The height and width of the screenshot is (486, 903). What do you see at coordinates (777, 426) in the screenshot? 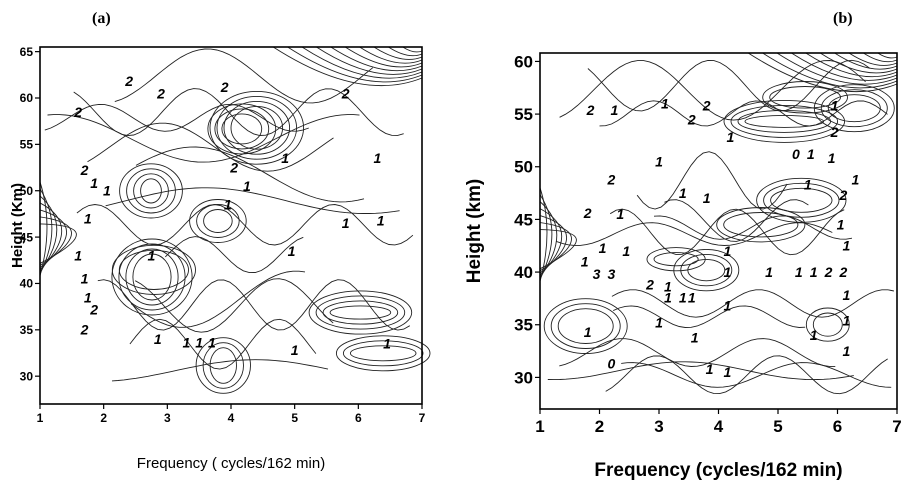
I see `x-tick-label: 5` at bounding box center [777, 426].